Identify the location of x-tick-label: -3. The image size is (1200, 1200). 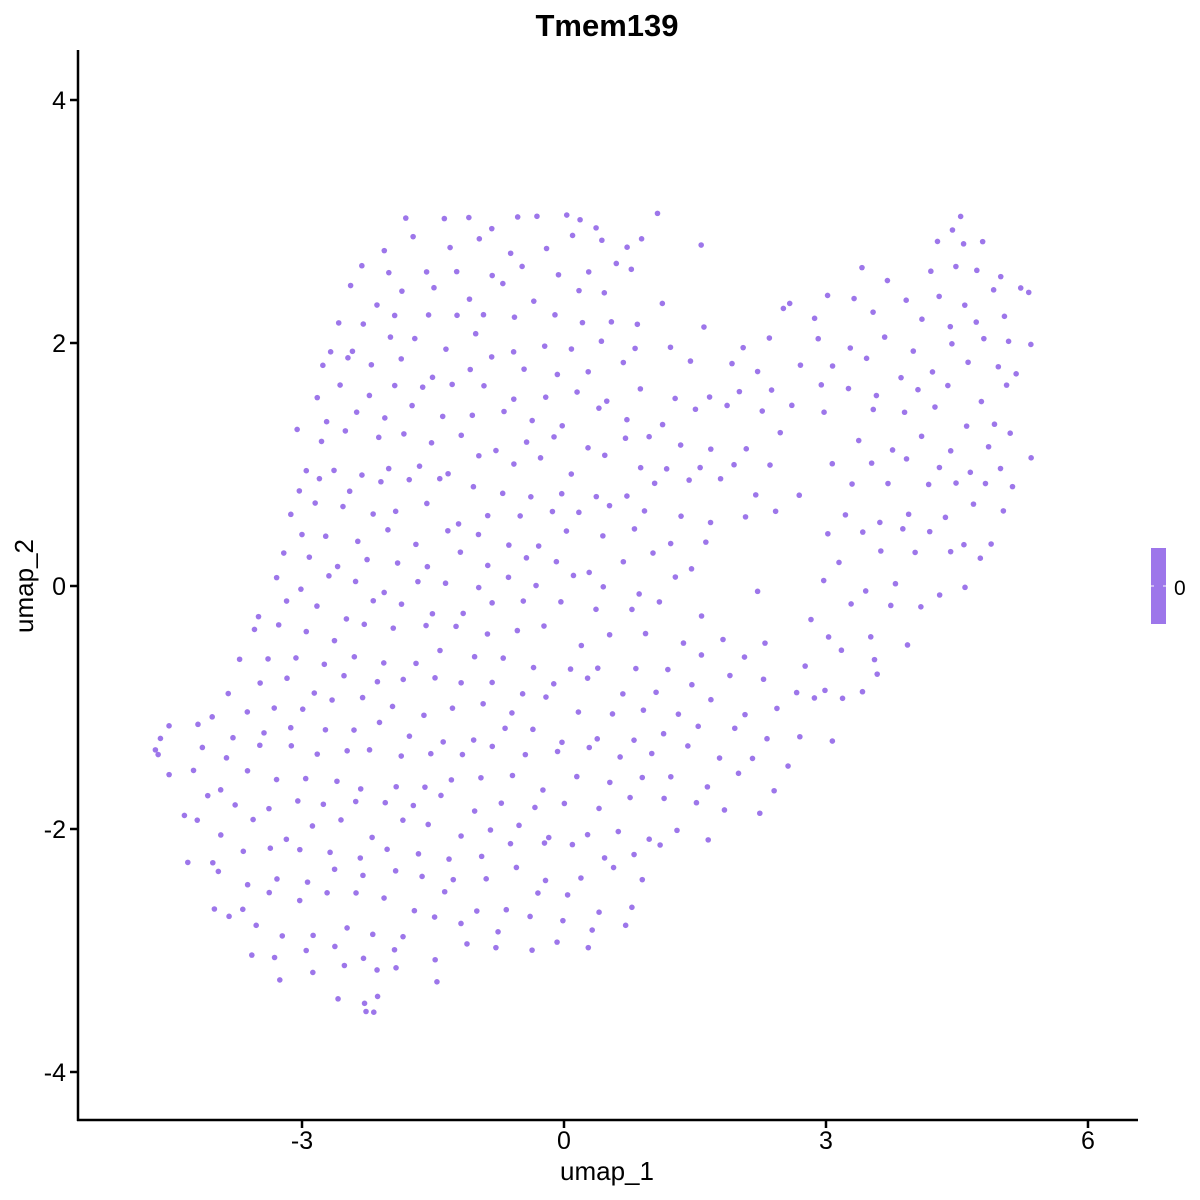
(302, 1141).